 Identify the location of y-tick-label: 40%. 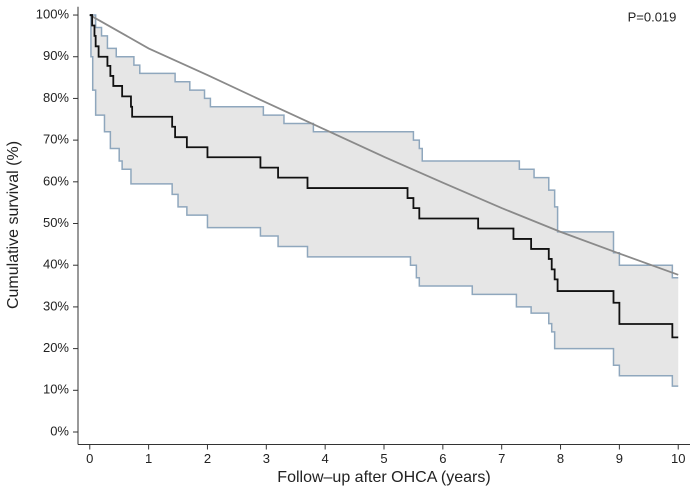
(56, 264).